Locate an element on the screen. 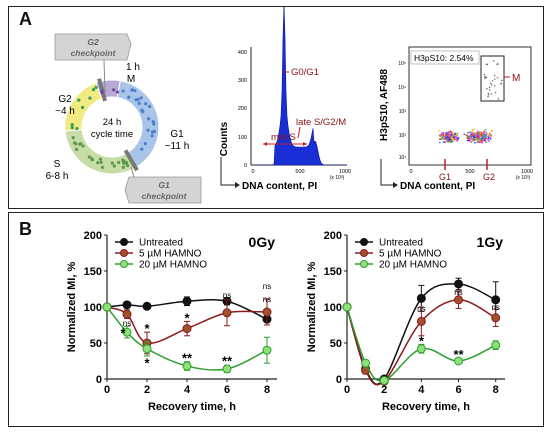  s-label: S is located at coordinates (57, 164).